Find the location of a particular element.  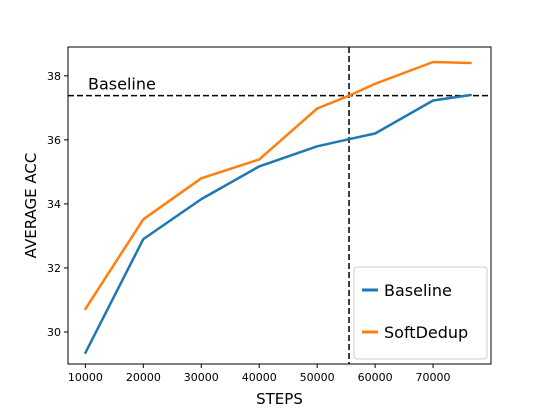

y-tick-label: 32 is located at coordinates (54, 268).